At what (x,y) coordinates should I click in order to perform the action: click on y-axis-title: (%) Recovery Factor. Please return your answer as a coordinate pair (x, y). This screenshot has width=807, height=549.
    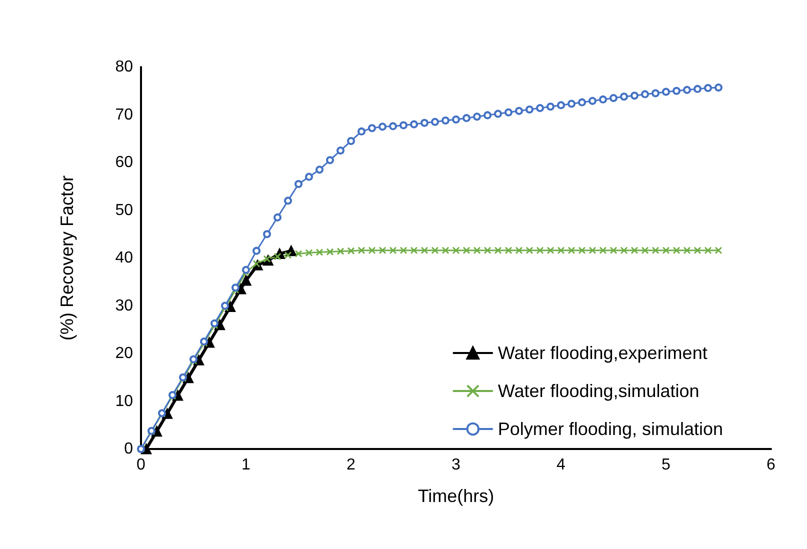
    Looking at the image, I should click on (67, 258).